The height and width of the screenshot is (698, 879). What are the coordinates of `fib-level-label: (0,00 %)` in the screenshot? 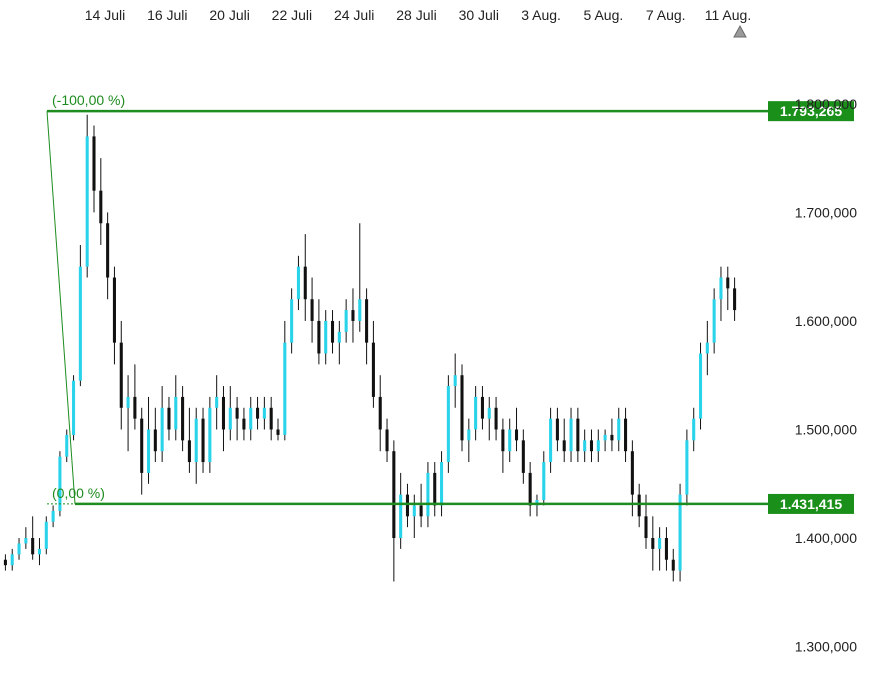 It's located at (78, 493).